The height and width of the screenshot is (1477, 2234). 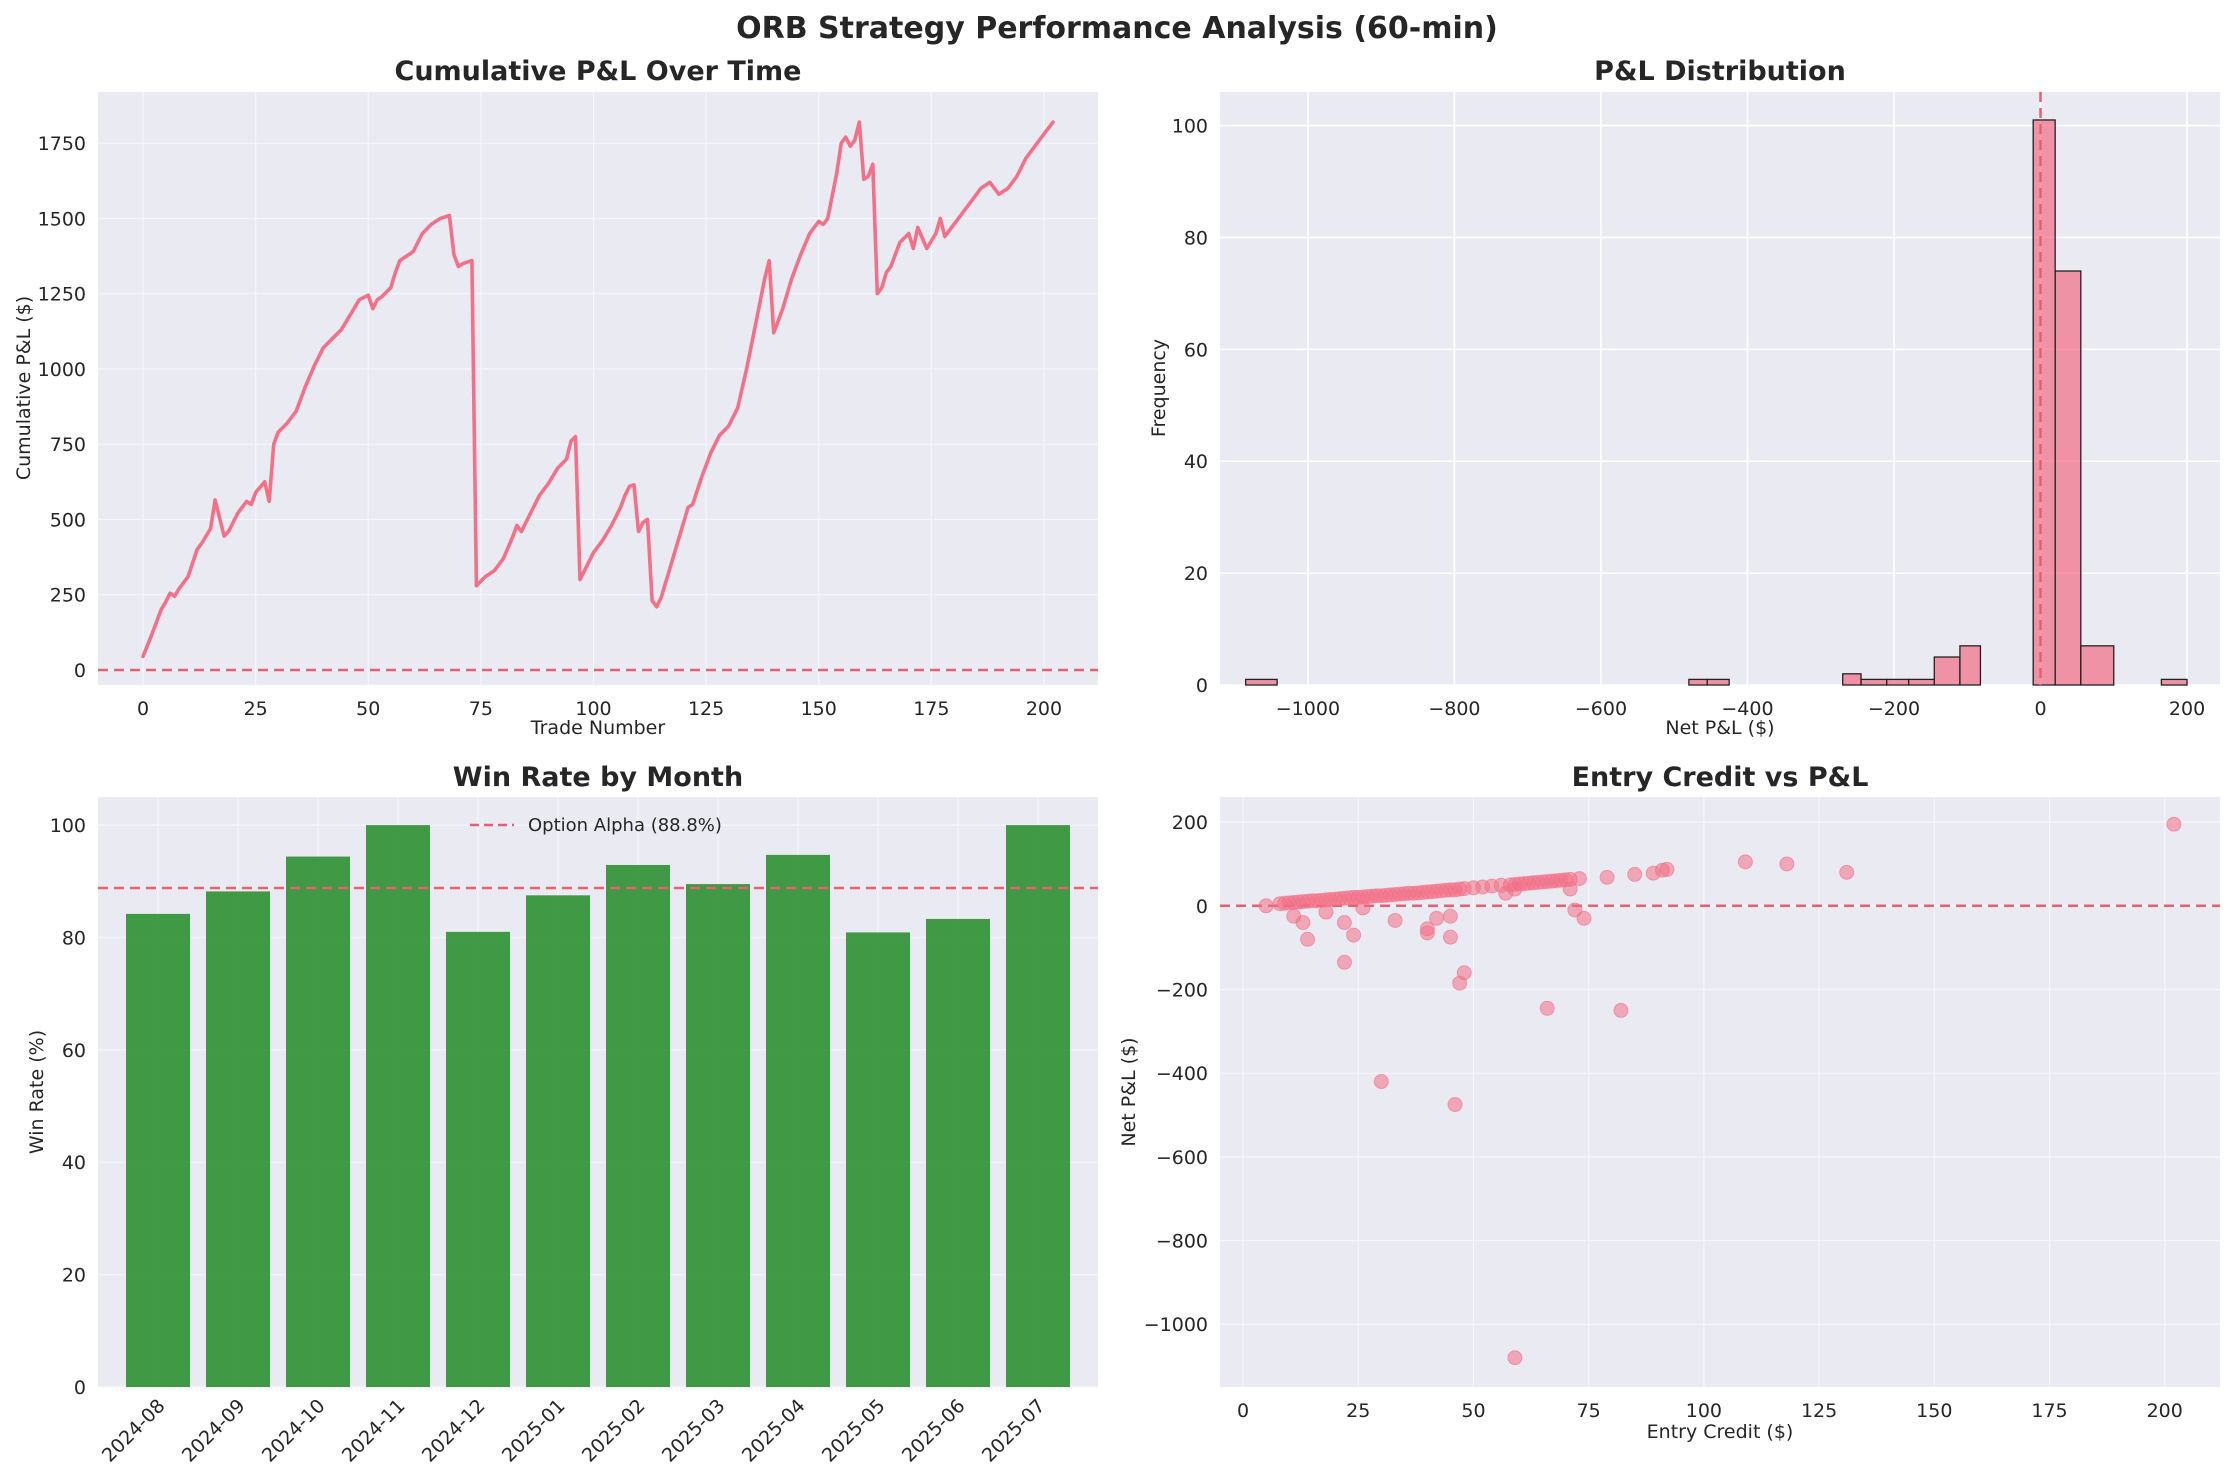 I want to click on y-tick-label: −1000, so click(x=1176, y=1325).